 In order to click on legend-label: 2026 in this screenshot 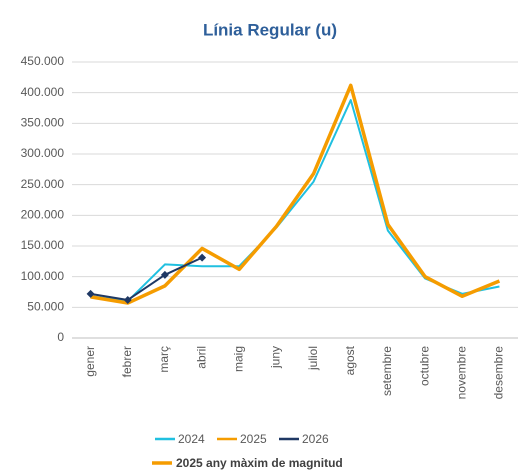, I will do `click(315, 439)`.